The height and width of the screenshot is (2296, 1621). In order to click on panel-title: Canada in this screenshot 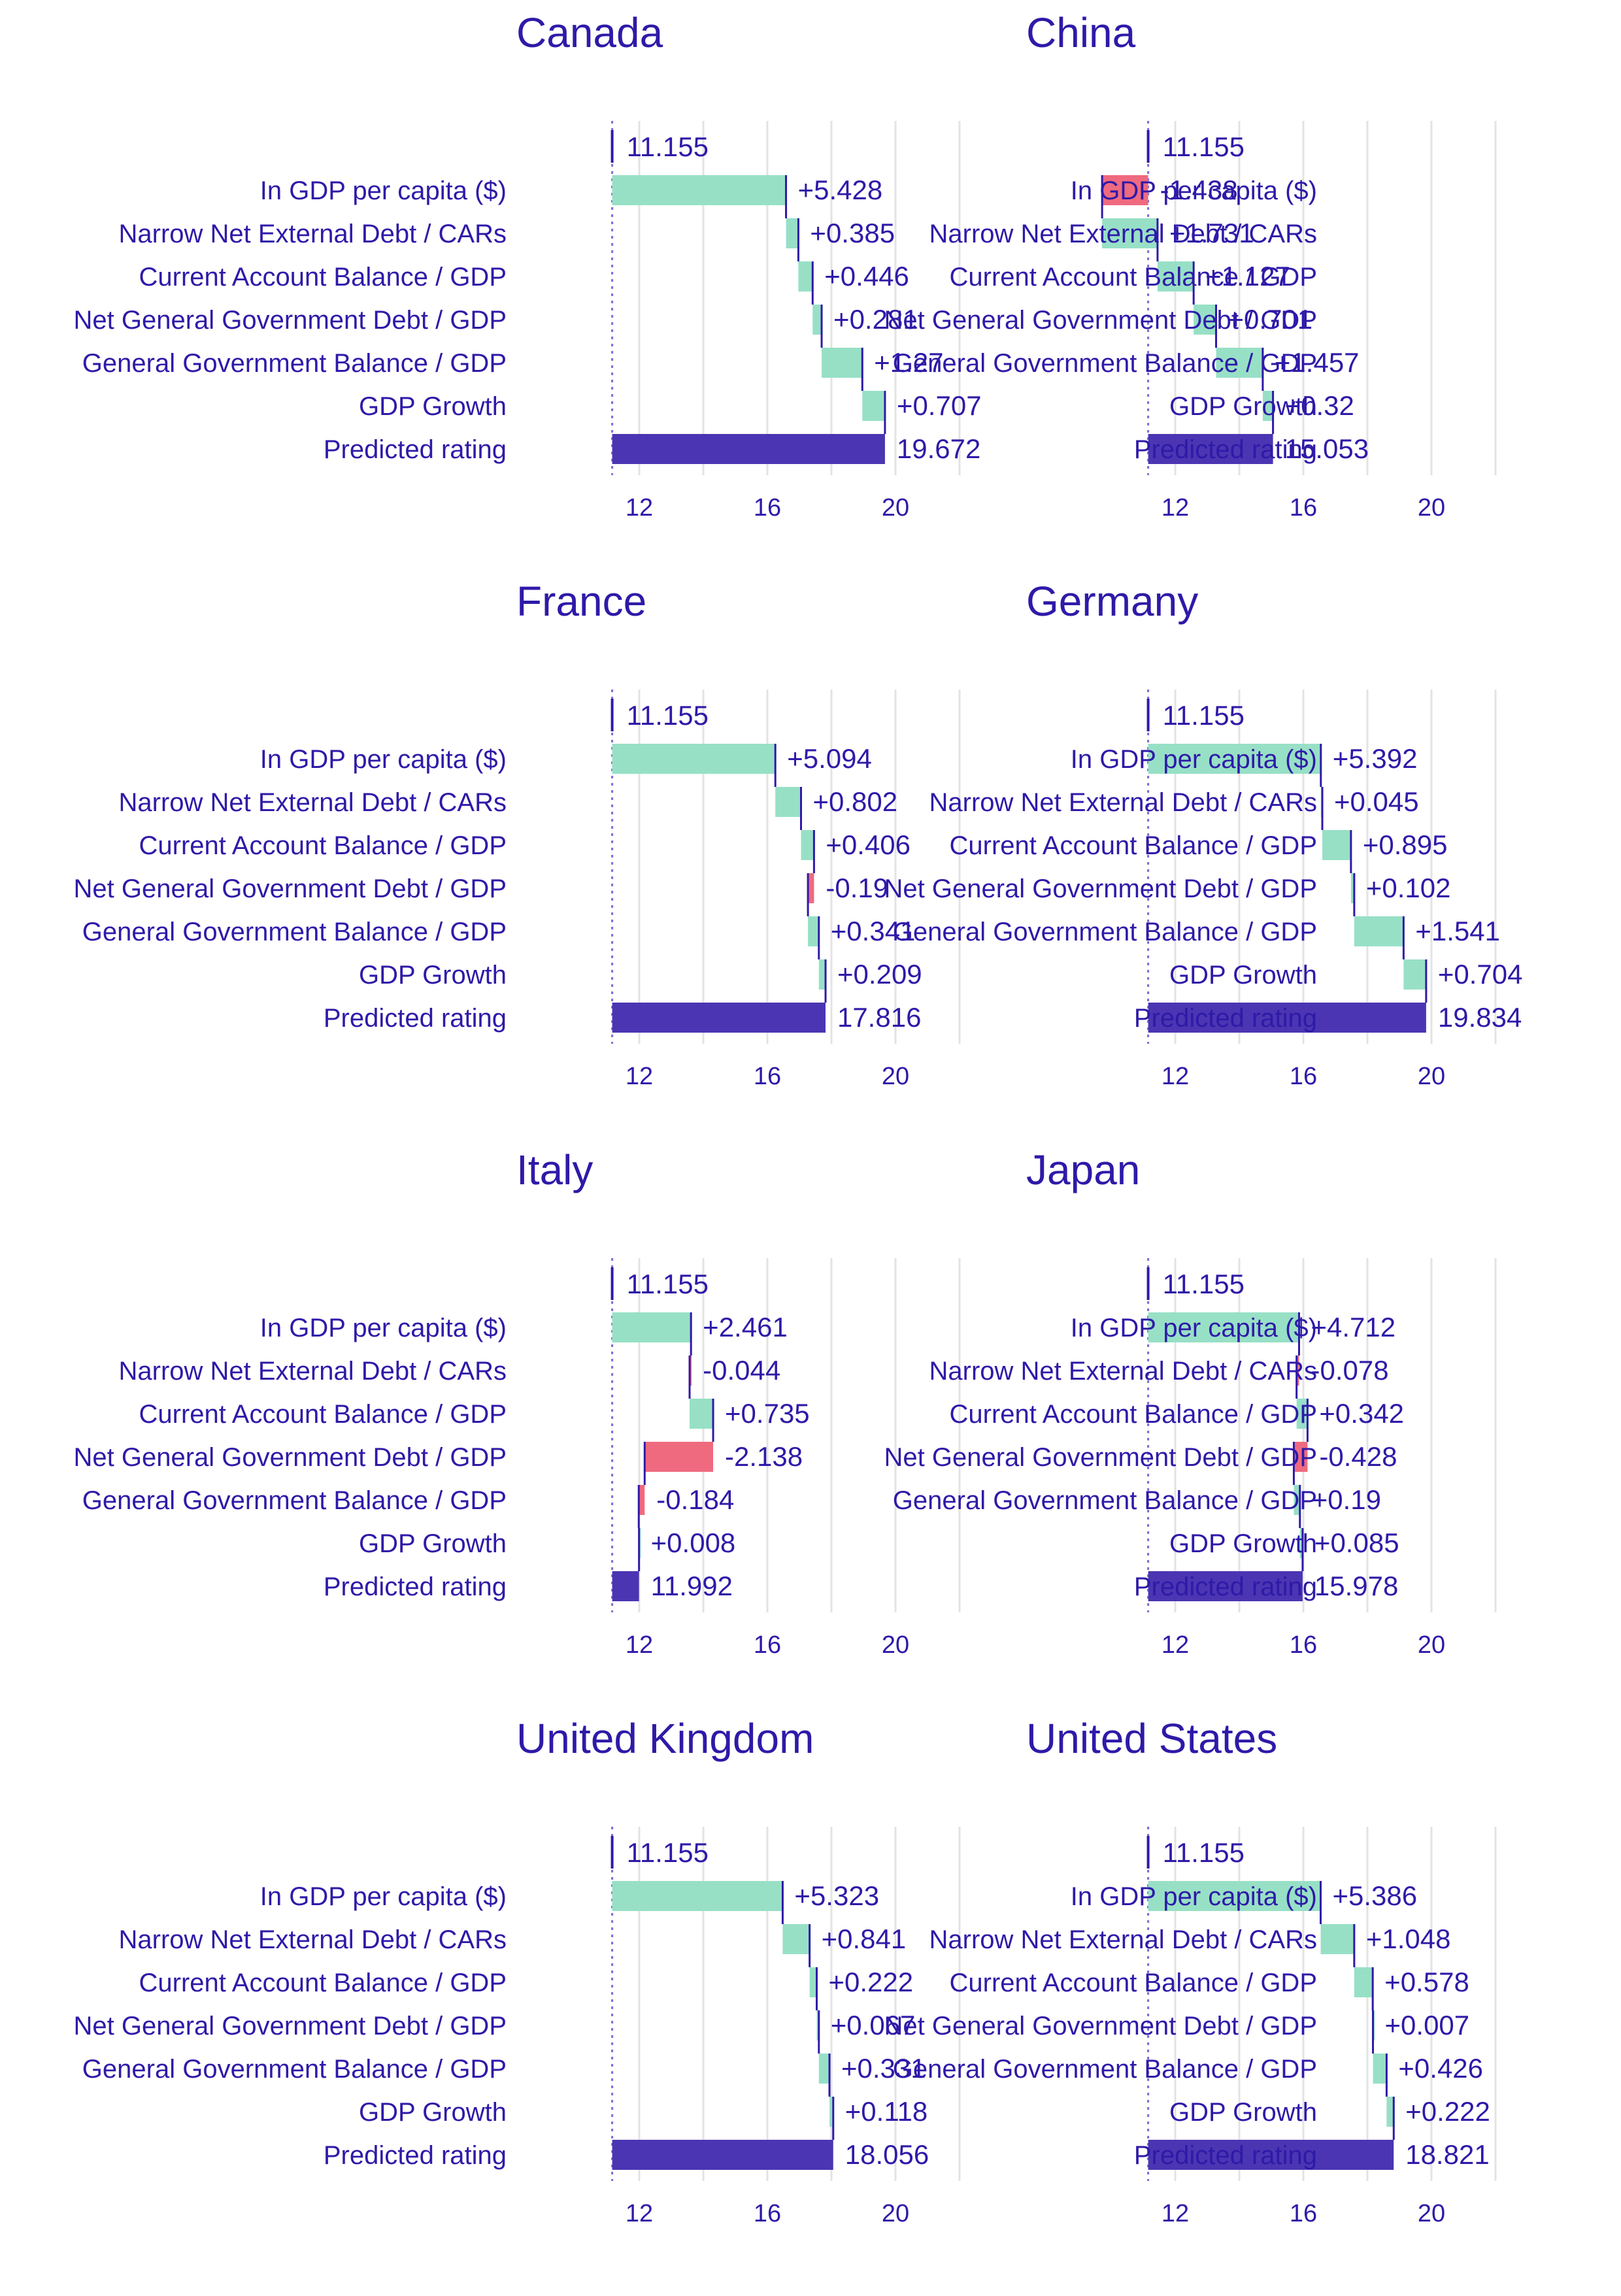, I will do `click(590, 32)`.